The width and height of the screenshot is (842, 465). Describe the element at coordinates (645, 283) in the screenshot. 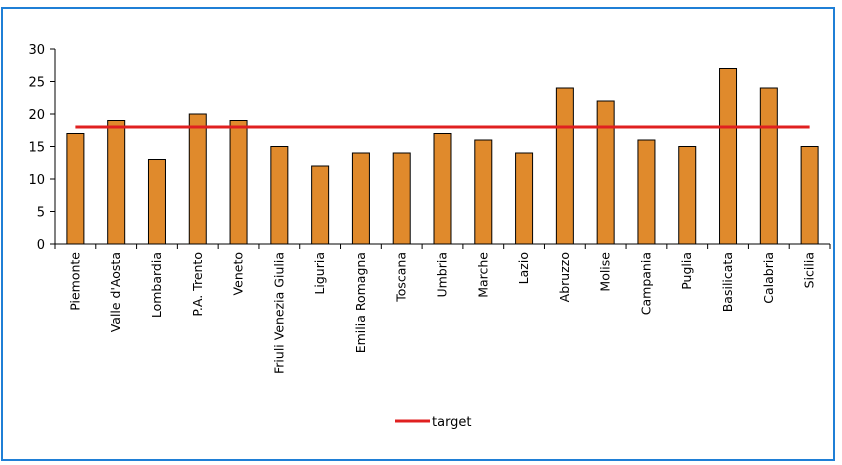

I see `x-tick-label: Campania` at that location.